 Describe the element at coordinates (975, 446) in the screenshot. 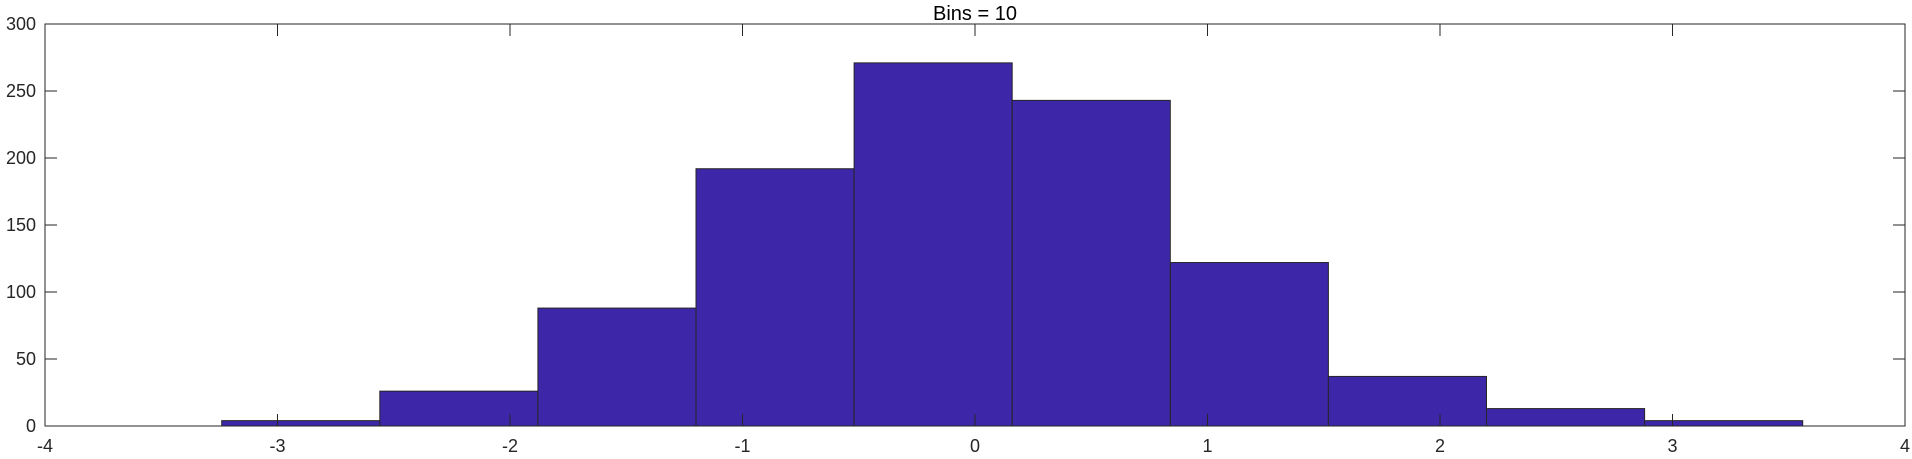

I see `x-tick-label: 0` at that location.